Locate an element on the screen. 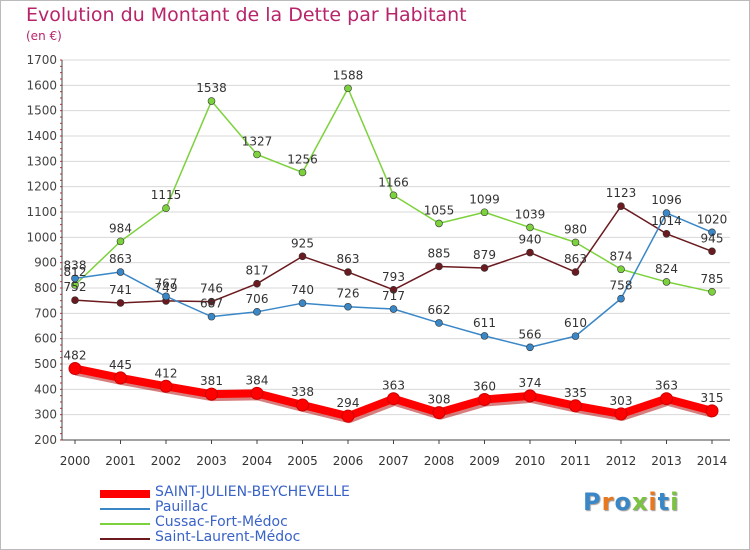 The height and width of the screenshot is (550, 750). data-label: 1014 is located at coordinates (666, 221).